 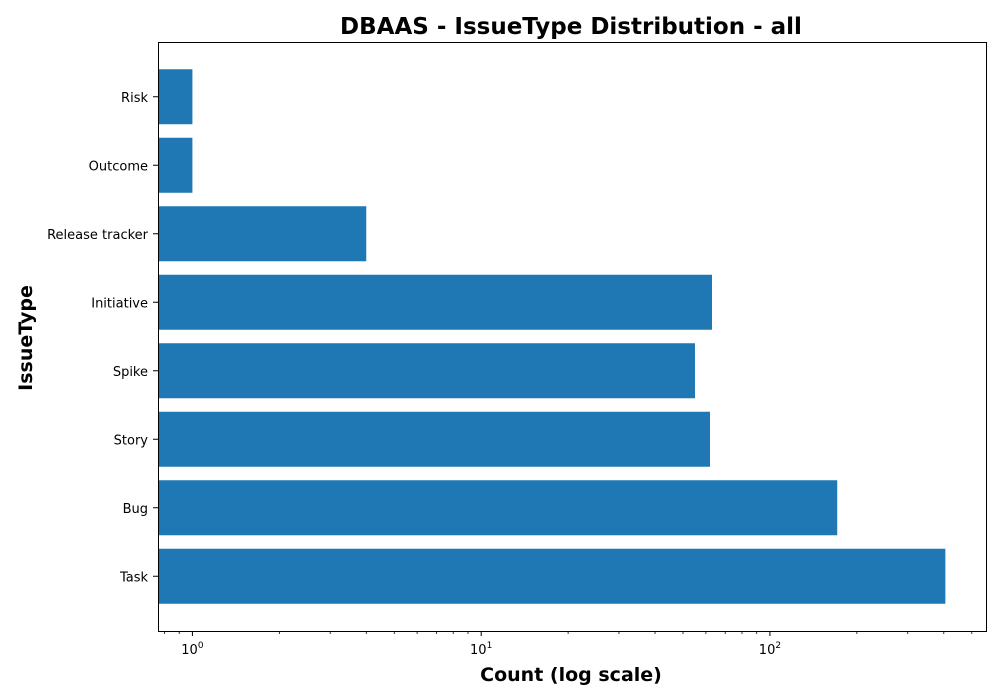 What do you see at coordinates (552, 576) in the screenshot?
I see `bar-task` at bounding box center [552, 576].